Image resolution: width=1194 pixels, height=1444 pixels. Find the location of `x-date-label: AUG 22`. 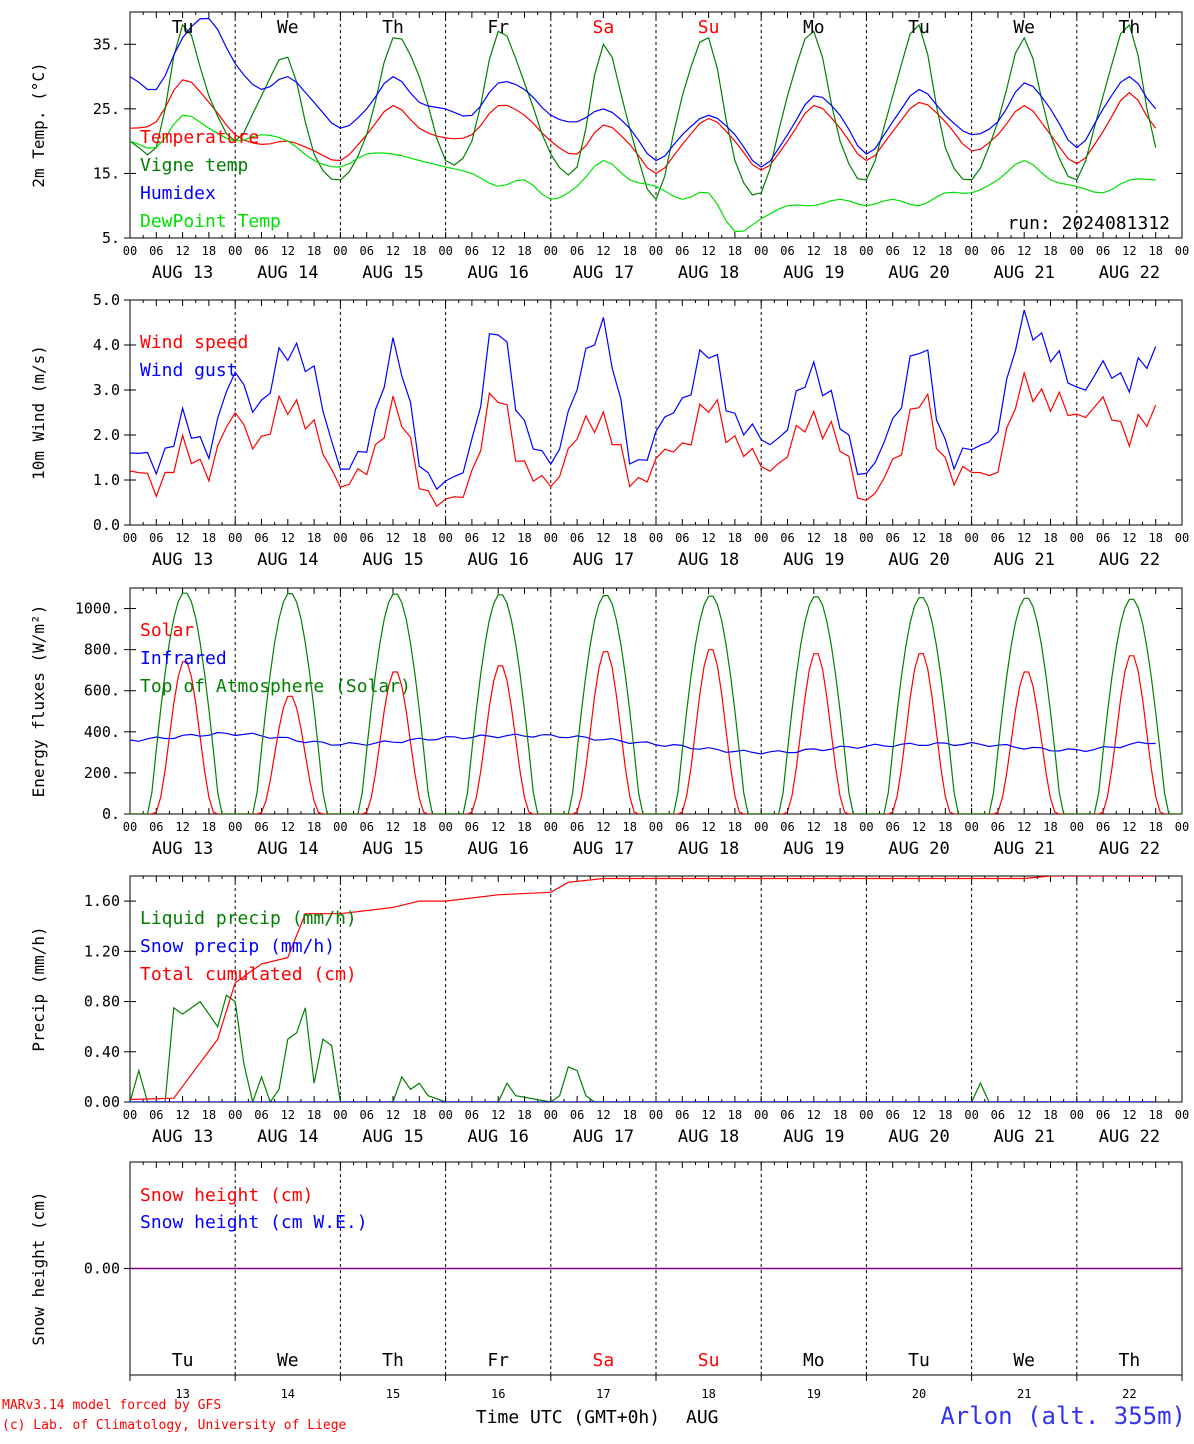

x-date-label: AUG 22 is located at coordinates (1129, 1137).